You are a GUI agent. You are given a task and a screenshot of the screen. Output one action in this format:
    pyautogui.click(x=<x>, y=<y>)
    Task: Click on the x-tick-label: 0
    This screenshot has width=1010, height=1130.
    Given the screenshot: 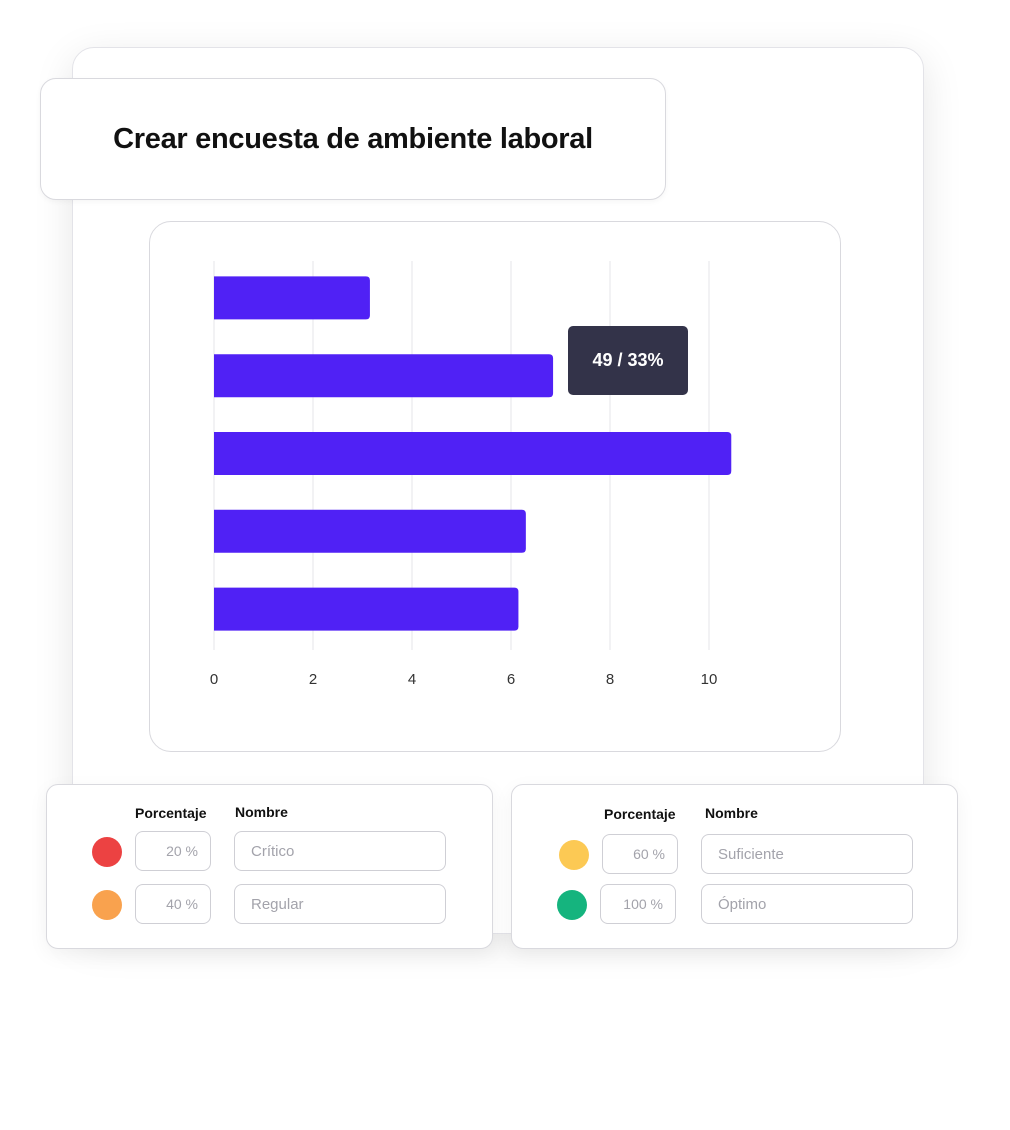 What is the action you would take?
    pyautogui.click(x=214, y=679)
    